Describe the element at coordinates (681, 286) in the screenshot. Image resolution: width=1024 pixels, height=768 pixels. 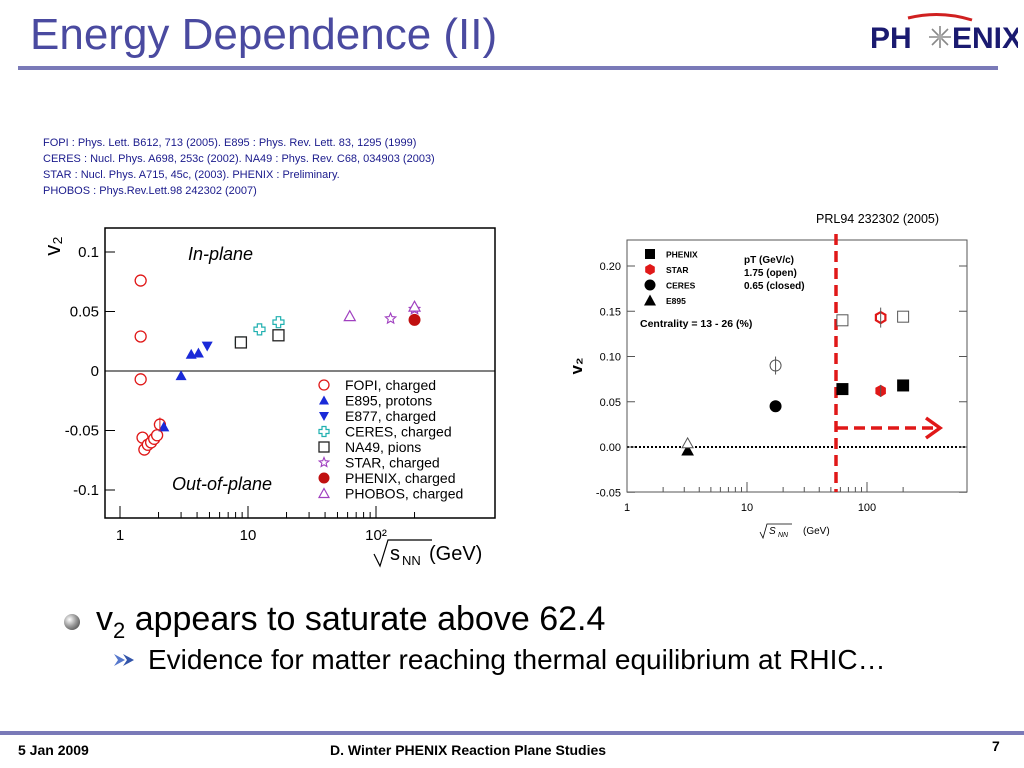
I see `legend-label-ceres: CERES` at that location.